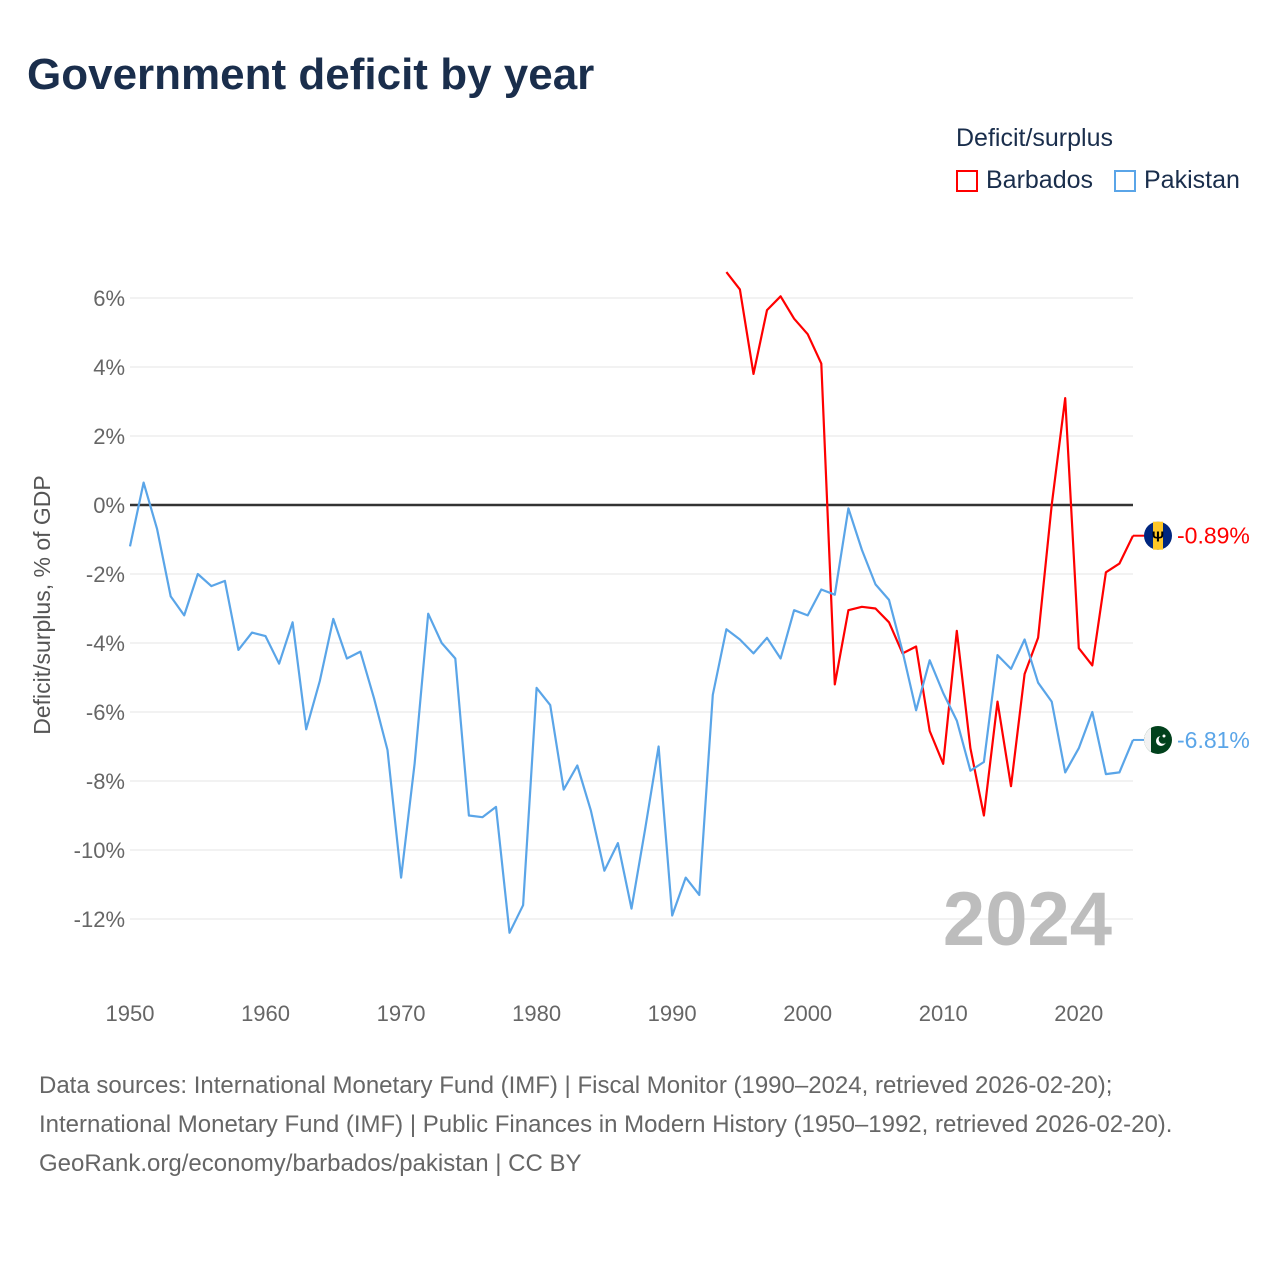 The width and height of the screenshot is (1280, 1280). What do you see at coordinates (1164, 736) in the screenshot?
I see `star` at bounding box center [1164, 736].